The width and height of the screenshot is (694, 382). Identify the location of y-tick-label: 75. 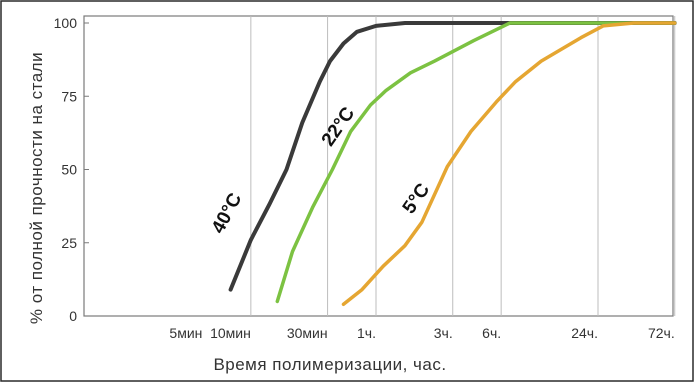
(69, 96).